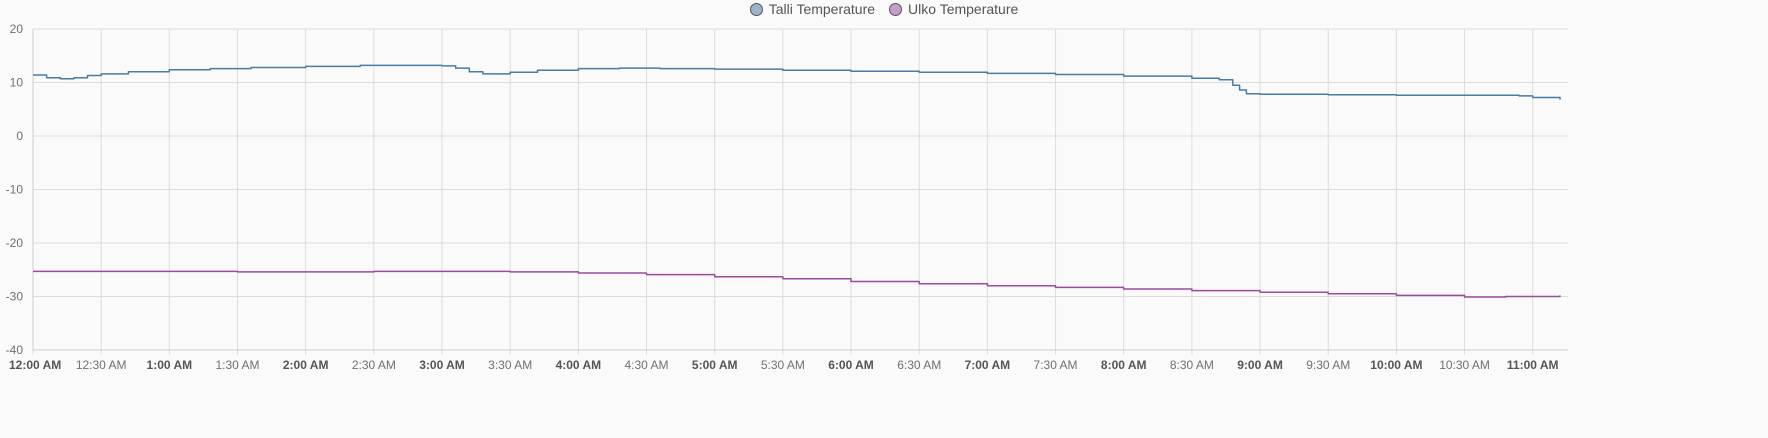 The image size is (1768, 438). Describe the element at coordinates (756, 9) in the screenshot. I see `legend-swatch-talli` at that location.